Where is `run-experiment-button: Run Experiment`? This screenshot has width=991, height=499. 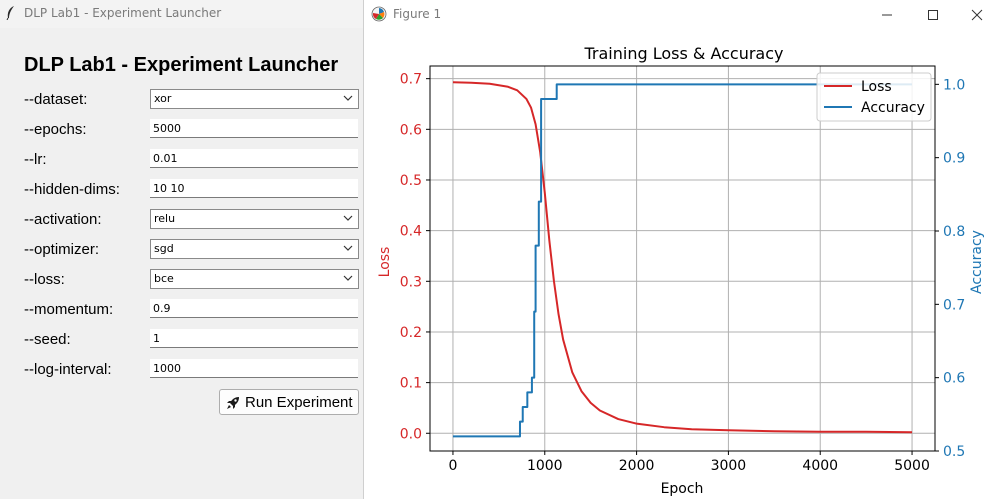 run-experiment-button: Run Experiment is located at coordinates (289, 402).